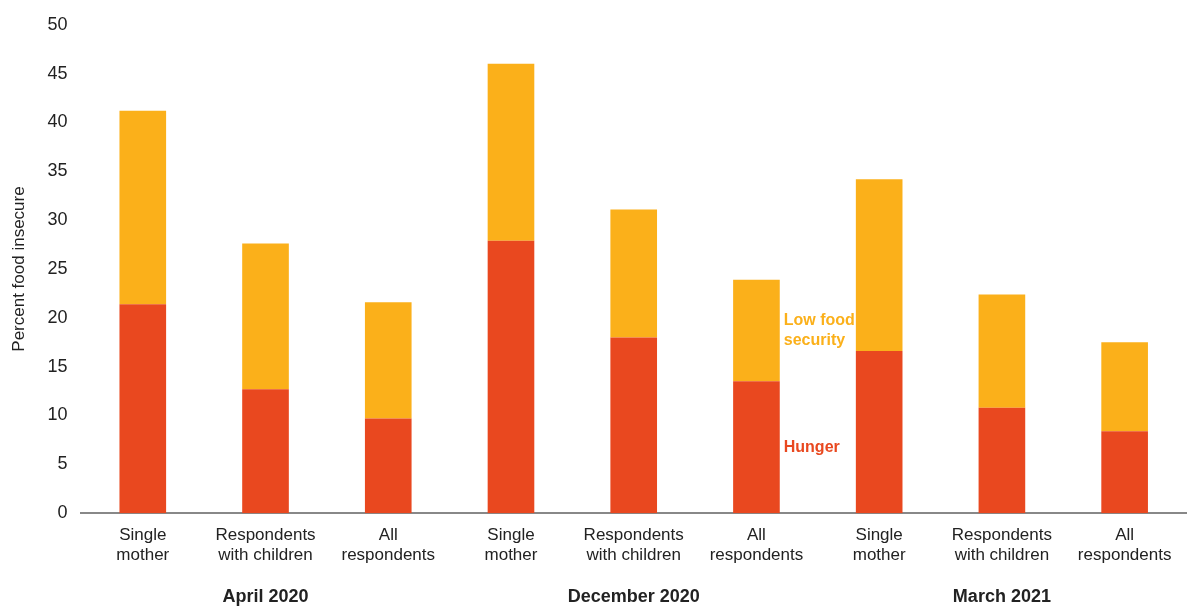 This screenshot has height=608, width=1196. What do you see at coordinates (265, 595) in the screenshot?
I see `text: April 2020` at bounding box center [265, 595].